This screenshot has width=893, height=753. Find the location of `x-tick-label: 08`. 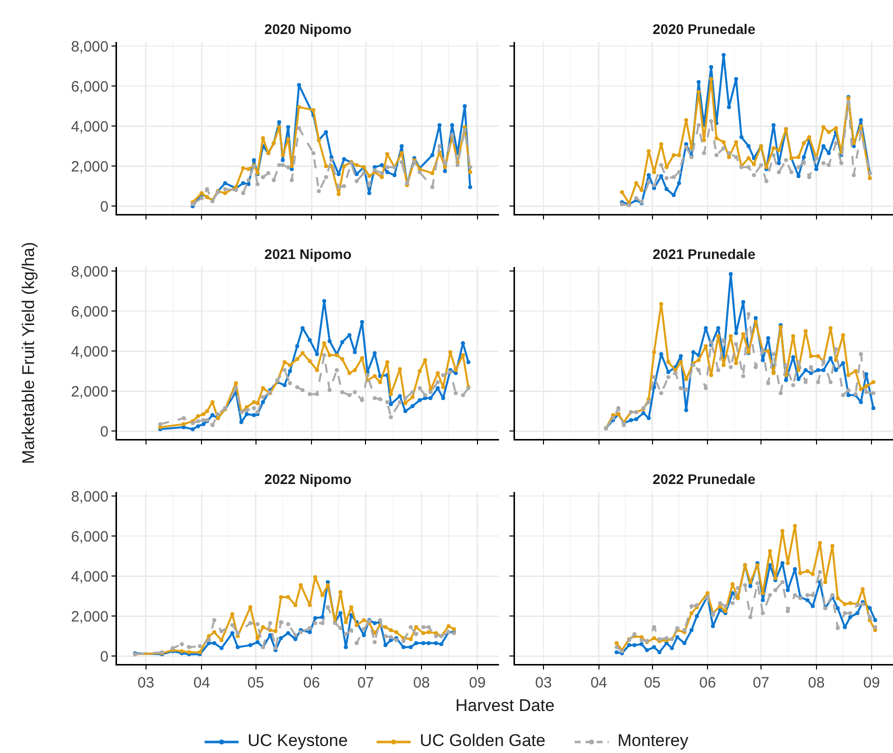

x-tick-label: 08 is located at coordinates (816, 683).